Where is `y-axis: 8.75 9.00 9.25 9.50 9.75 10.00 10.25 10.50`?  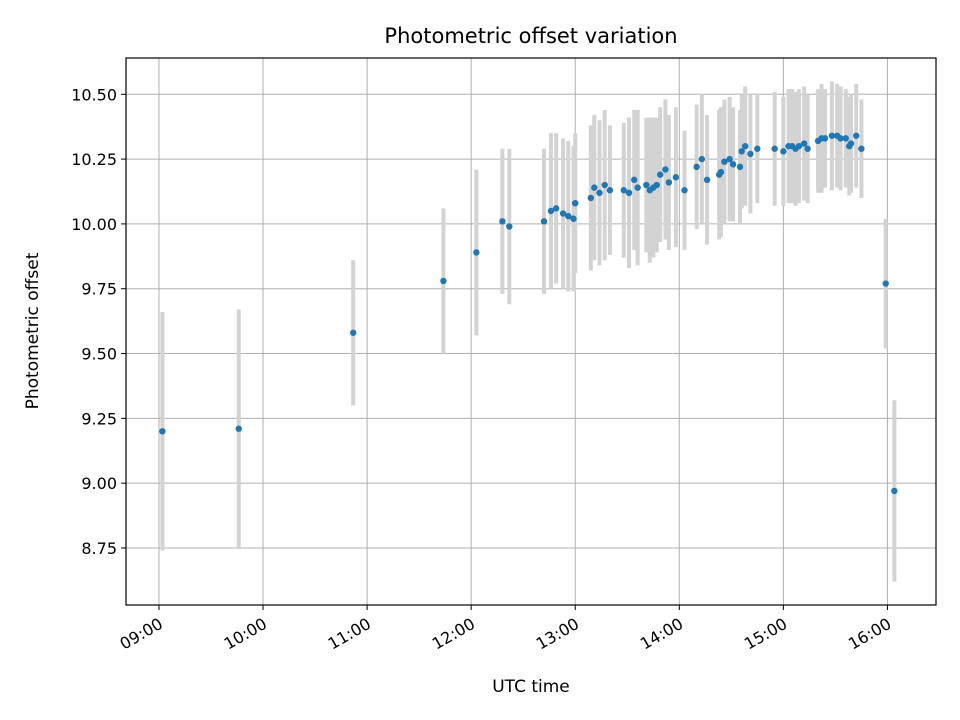 y-axis: 8.75 9.00 9.25 9.50 9.75 10.00 10.25 10.50 is located at coordinates (98, 321).